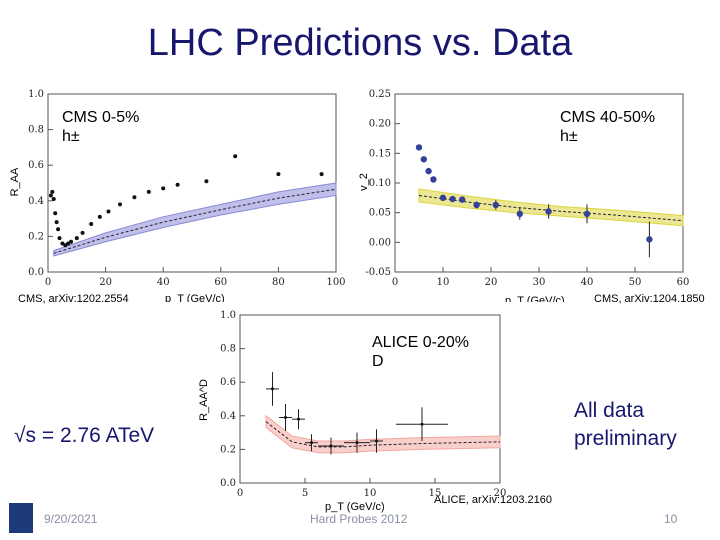  What do you see at coordinates (204, 400) in the screenshot?
I see `y-axis-title: R_AA^D` at bounding box center [204, 400].